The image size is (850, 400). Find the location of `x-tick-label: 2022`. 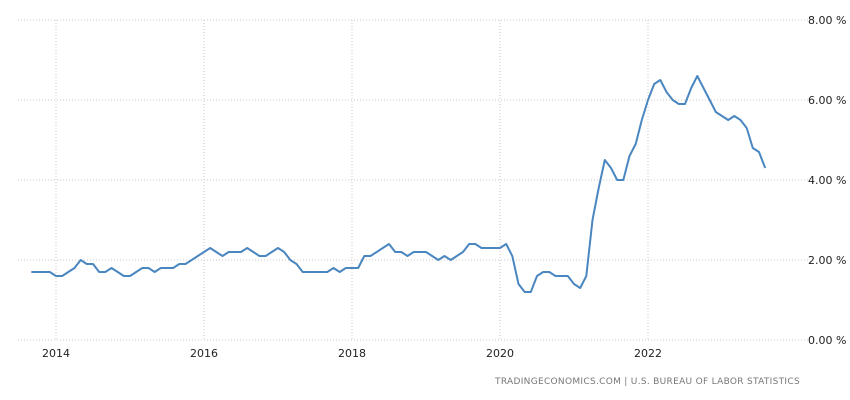

x-tick-label: 2022 is located at coordinates (648, 353).